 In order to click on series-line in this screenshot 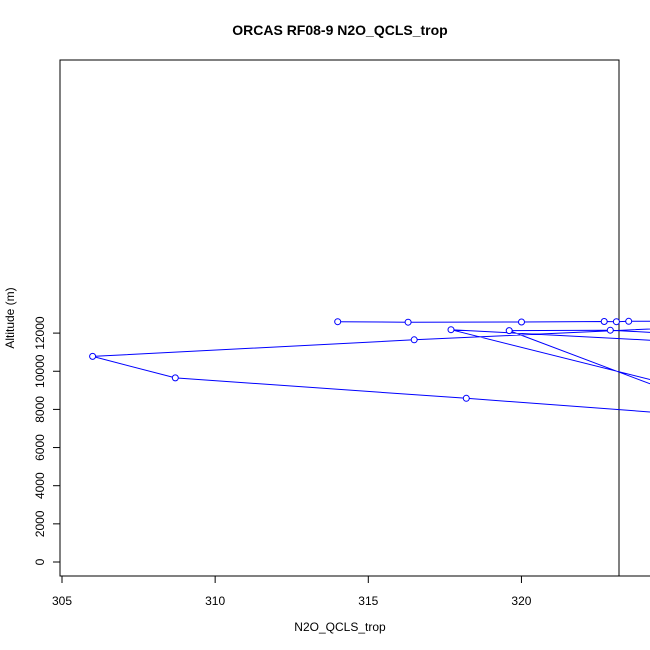, I will do `click(371, 366)`.